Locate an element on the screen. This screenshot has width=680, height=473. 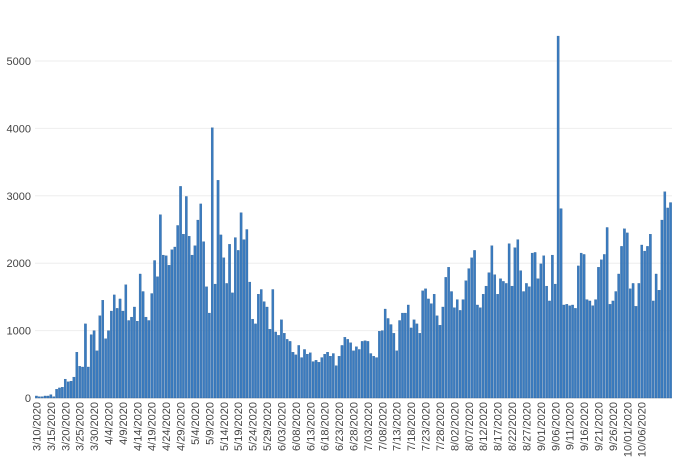
x-tick-label: 4/9/2020 is located at coordinates (124, 423).